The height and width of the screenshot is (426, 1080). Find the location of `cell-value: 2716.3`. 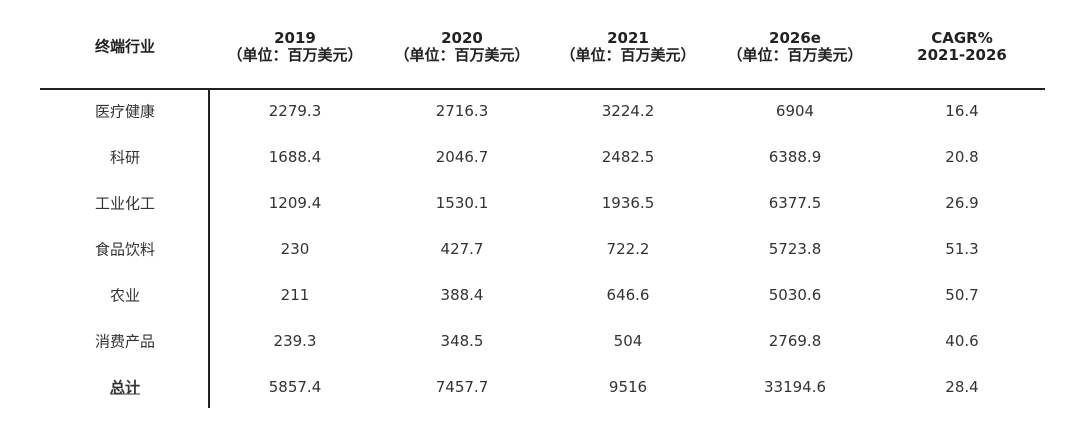

cell-value: 2716.3 is located at coordinates (462, 111).